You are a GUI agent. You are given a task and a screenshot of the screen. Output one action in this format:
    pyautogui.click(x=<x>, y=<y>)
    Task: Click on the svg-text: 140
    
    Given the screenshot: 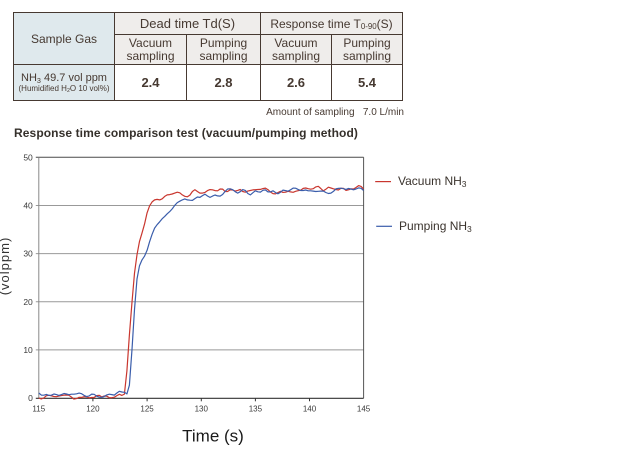 What is the action you would take?
    pyautogui.click(x=310, y=409)
    